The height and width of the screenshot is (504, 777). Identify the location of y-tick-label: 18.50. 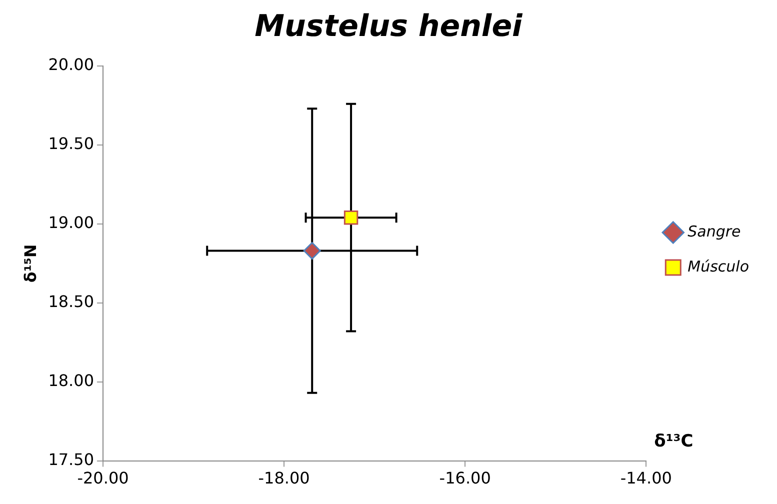
(71, 302).